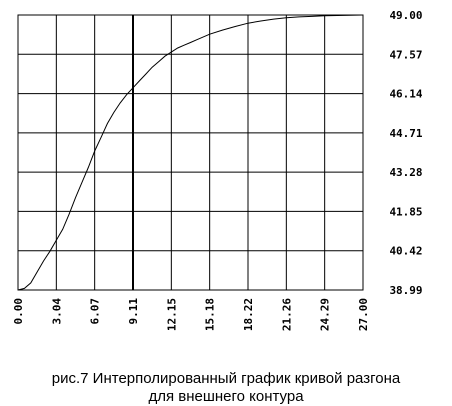 The width and height of the screenshot is (452, 406). What do you see at coordinates (405, 153) in the screenshot?
I see `y-tick-labels: 38.99 40.42 41.85 43.28 44.71 46.14 47.57 49.00` at bounding box center [405, 153].